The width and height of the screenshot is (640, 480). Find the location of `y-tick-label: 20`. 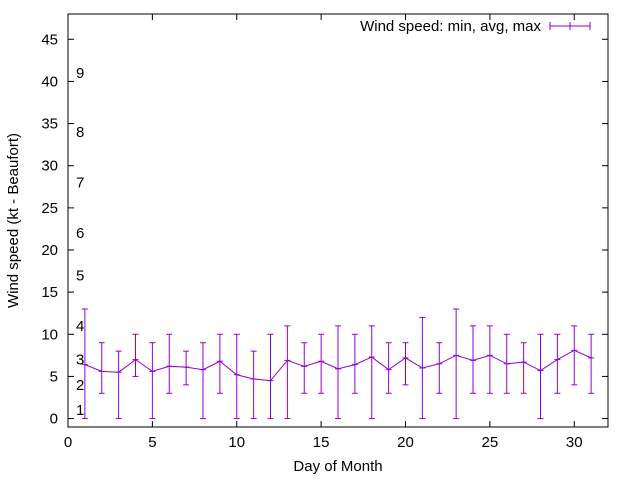

y-tick-label: 20 is located at coordinates (49, 250).